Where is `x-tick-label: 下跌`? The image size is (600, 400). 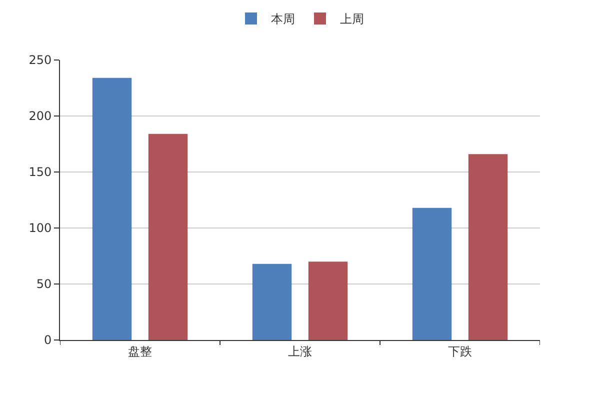 x-tick-label: 下跌 is located at coordinates (460, 351).